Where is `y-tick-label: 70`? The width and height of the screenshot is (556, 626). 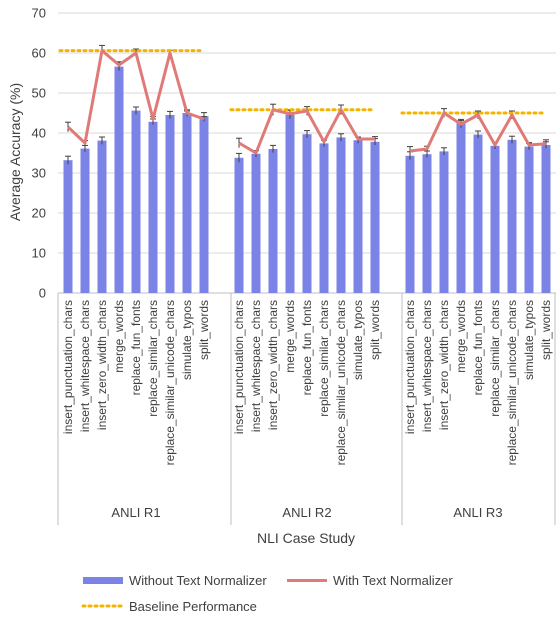 y-tick-label: 70 is located at coordinates (39, 13).